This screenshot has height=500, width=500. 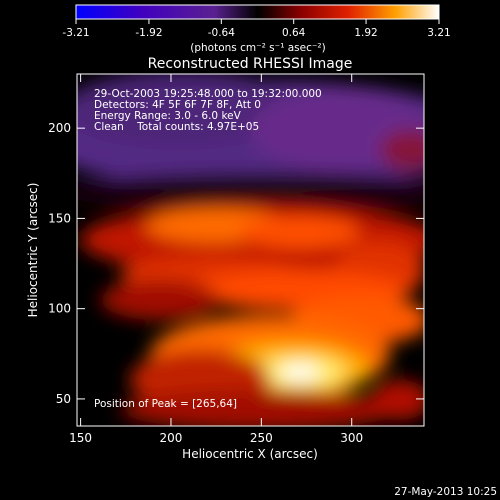 What do you see at coordinates (63, 399) in the screenshot?
I see `y-tick-label: 50` at bounding box center [63, 399].